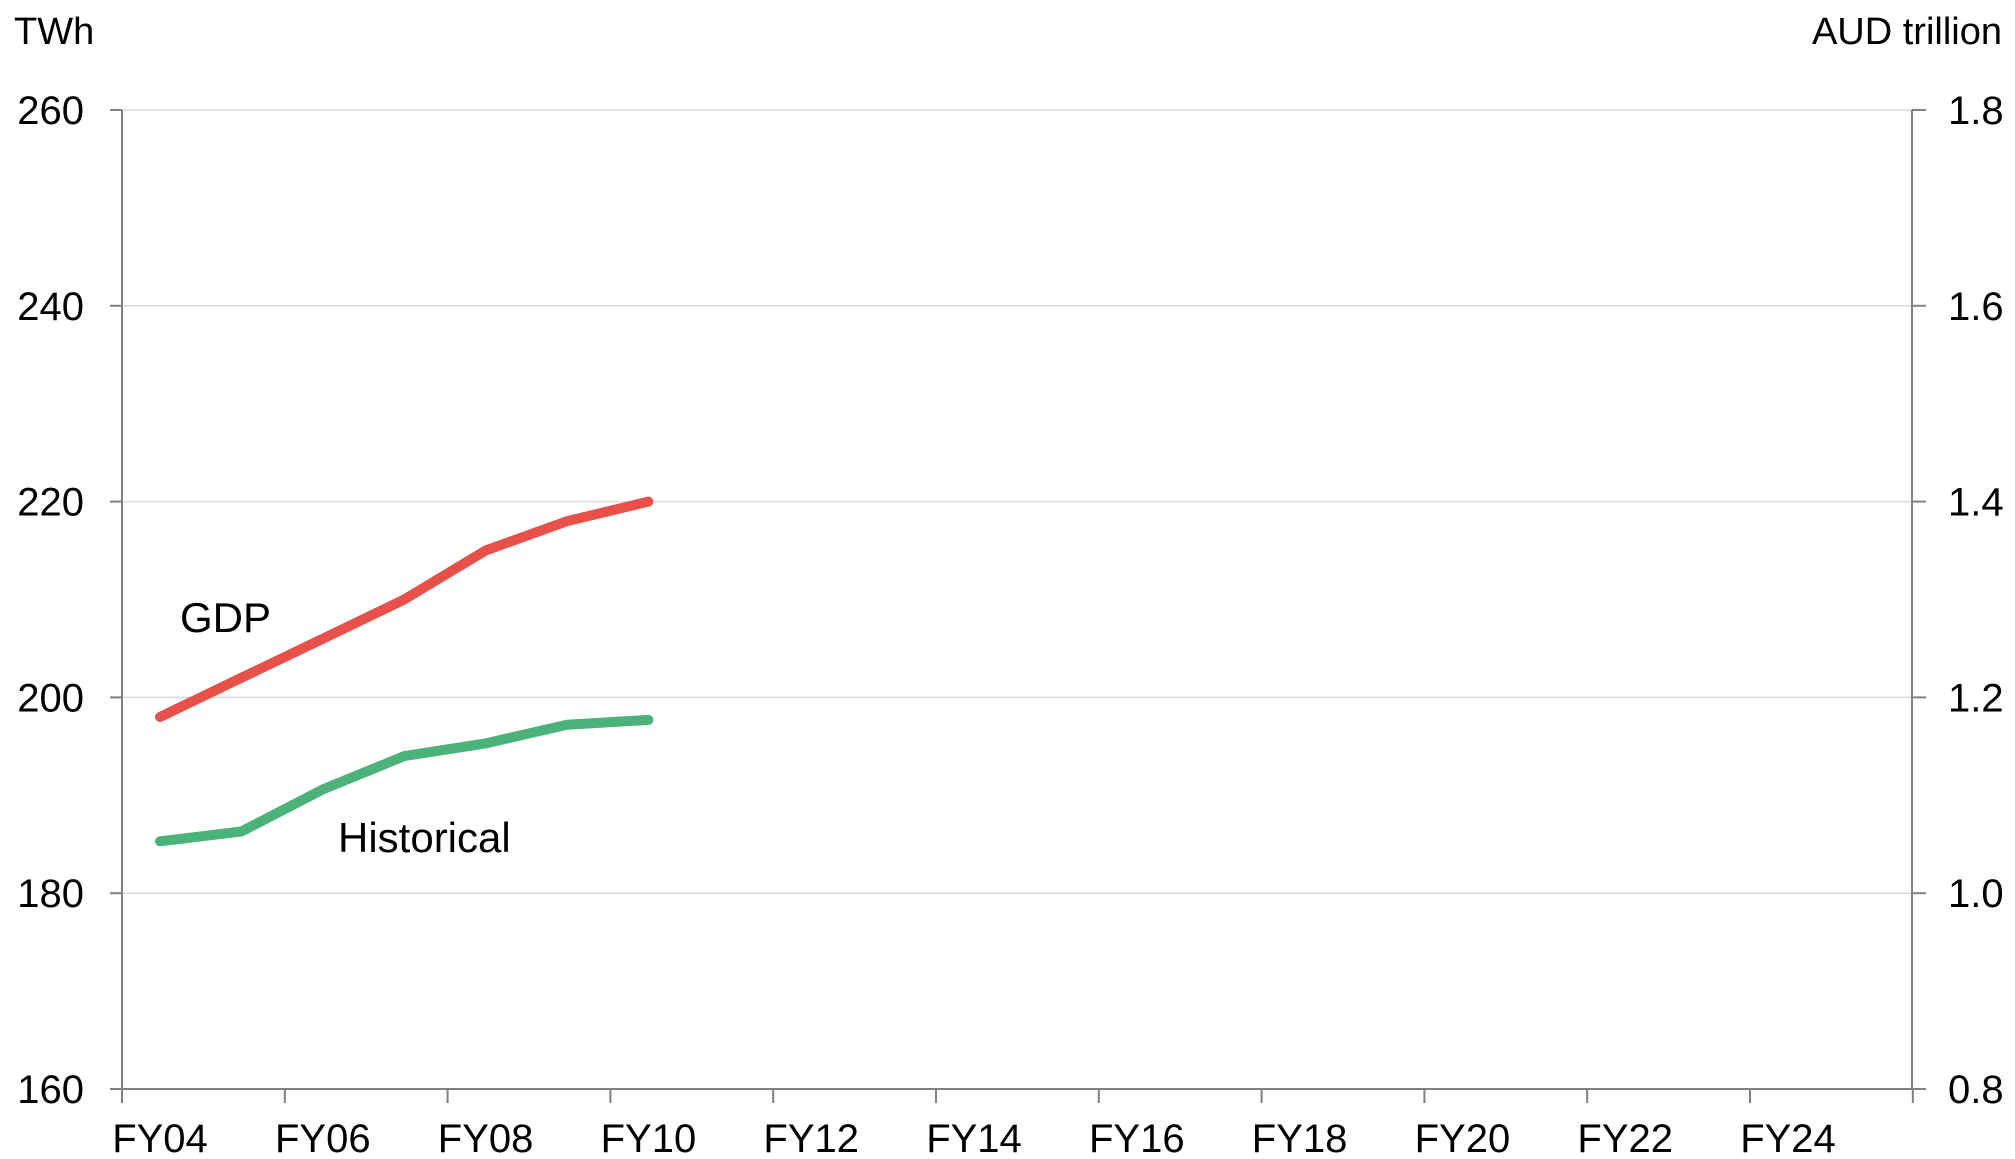  Describe the element at coordinates (50, 1090) in the screenshot. I see `y-left-tick-label: 160` at that location.